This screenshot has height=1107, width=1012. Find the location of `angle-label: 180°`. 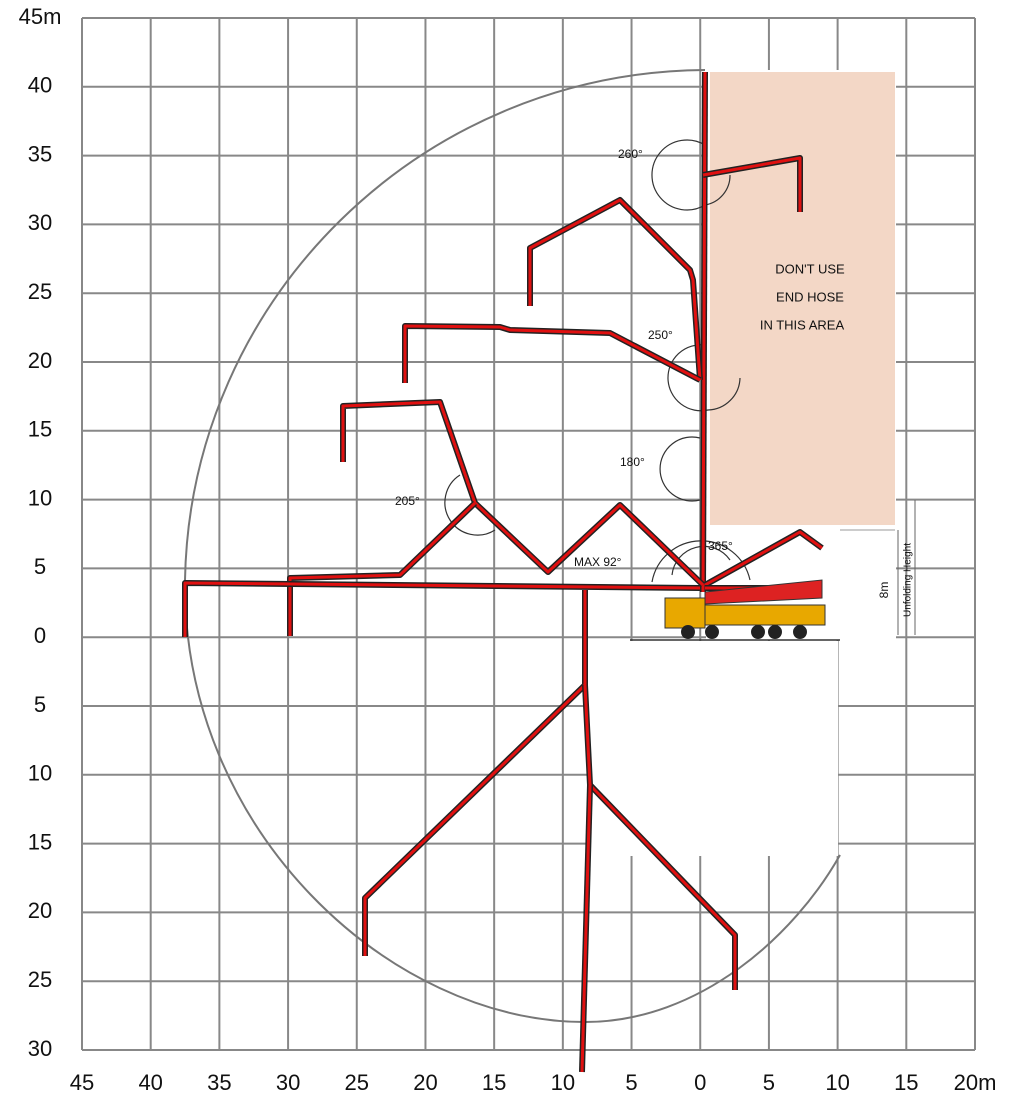

angle-label: 180° is located at coordinates (632, 462).